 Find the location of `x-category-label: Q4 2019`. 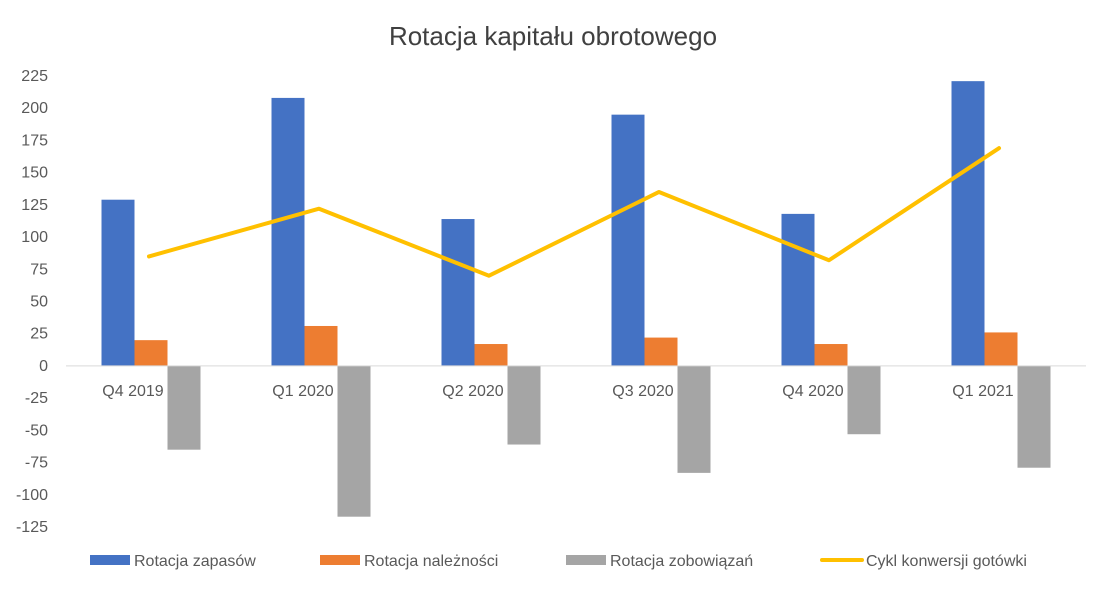

x-category-label: Q4 2019 is located at coordinates (132, 391).